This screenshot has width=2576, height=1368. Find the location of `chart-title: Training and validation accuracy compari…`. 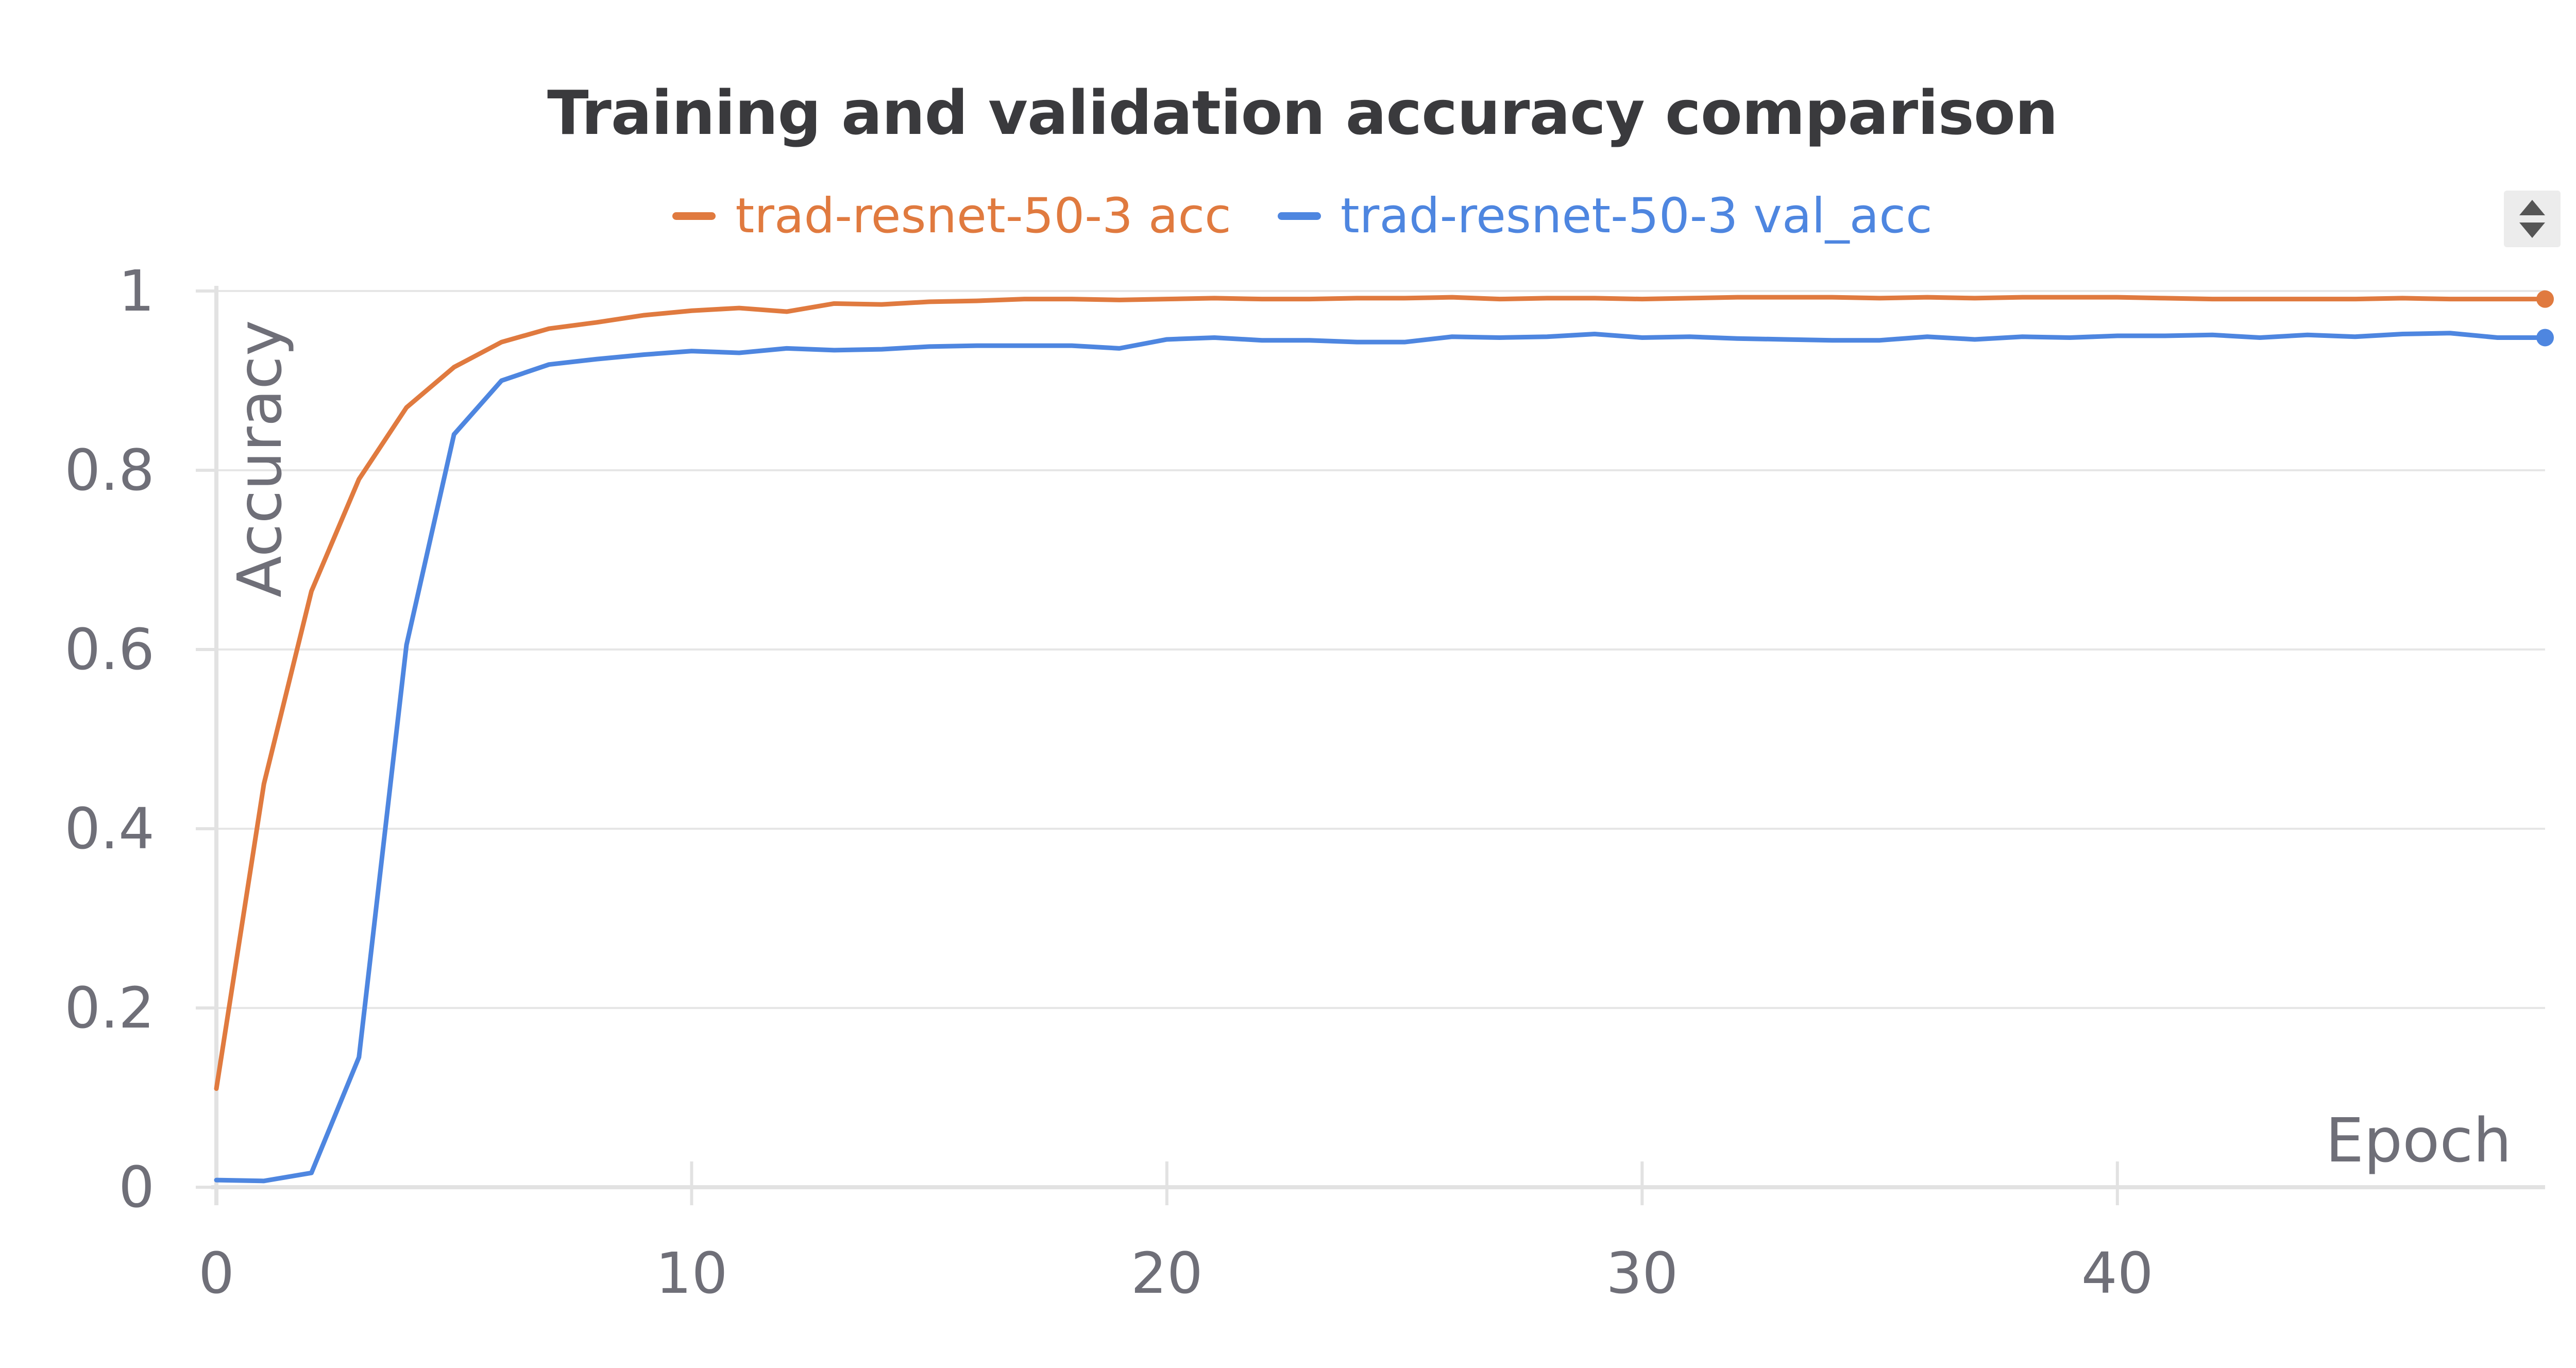

chart-title: Training and validation accuracy compari… is located at coordinates (1302, 112).